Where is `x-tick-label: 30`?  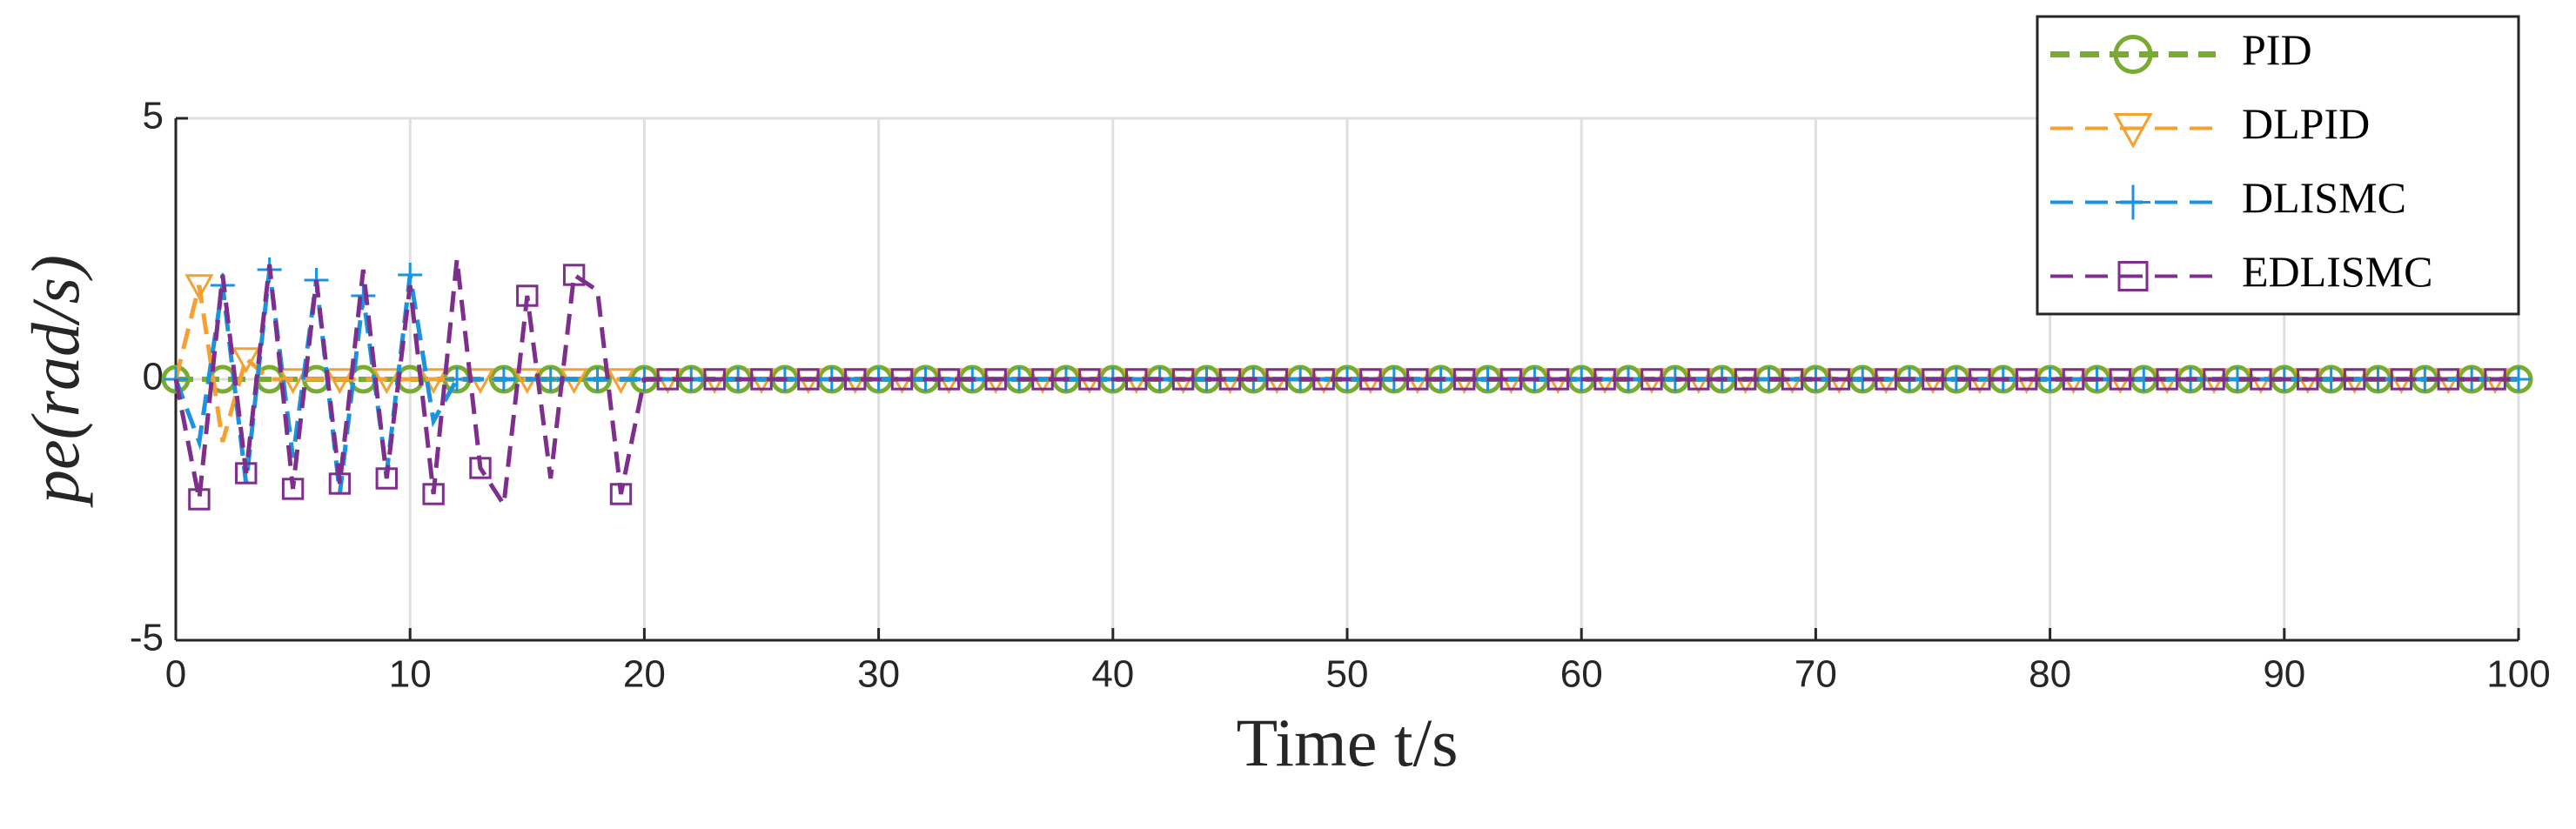 x-tick-label: 30 is located at coordinates (878, 674).